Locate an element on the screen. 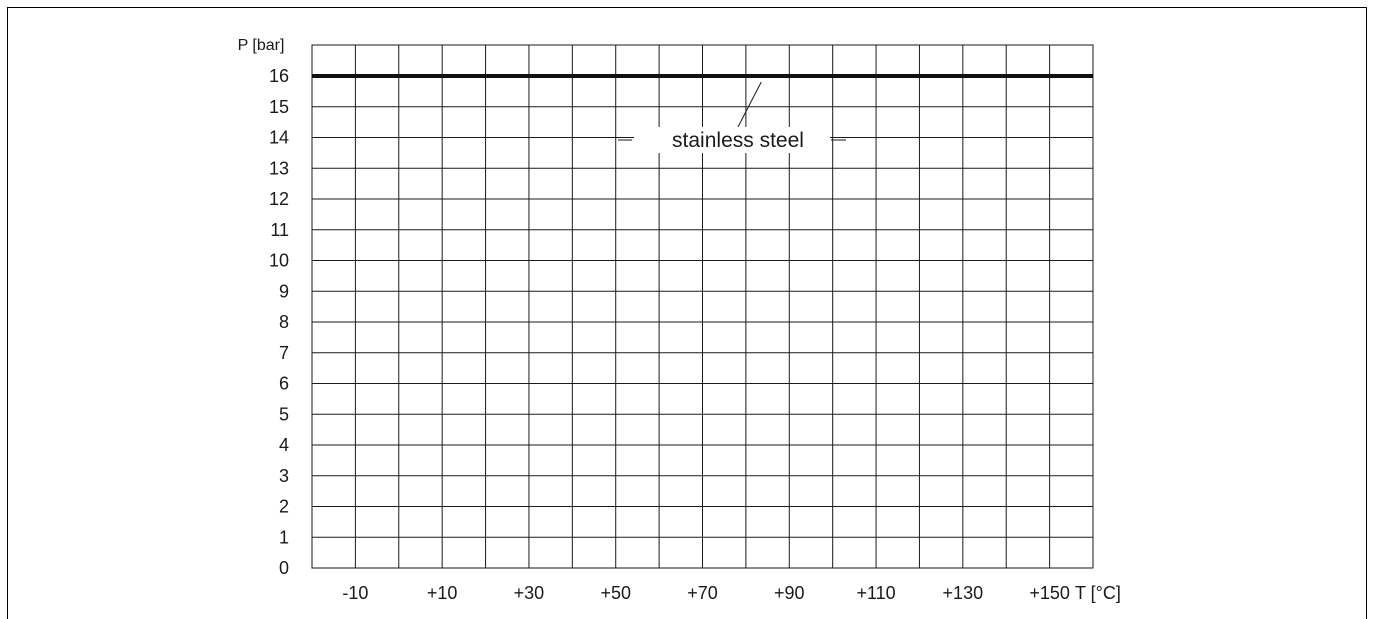 This screenshot has width=1374, height=619. y-tick-label-16: 16 is located at coordinates (279, 76).